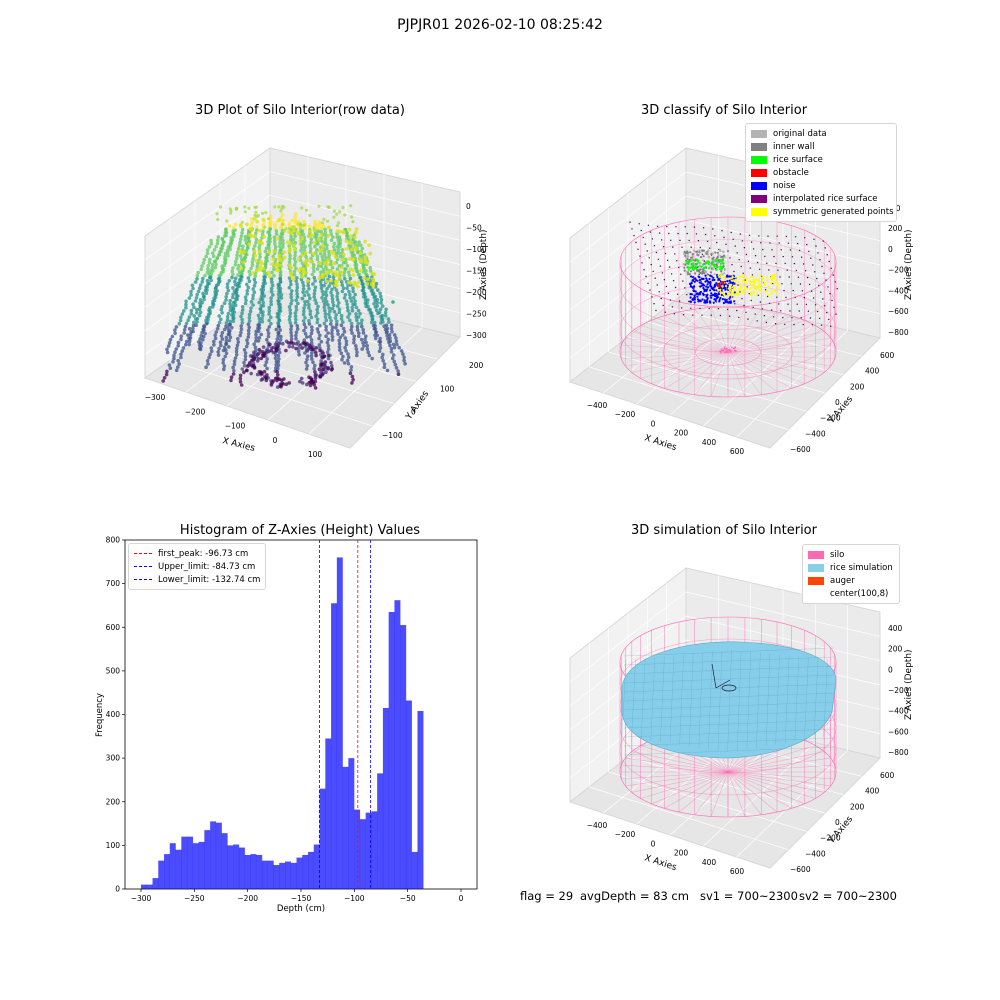 The image size is (1000, 1000). I want to click on raw-x-tick-1: −200, so click(195, 411).